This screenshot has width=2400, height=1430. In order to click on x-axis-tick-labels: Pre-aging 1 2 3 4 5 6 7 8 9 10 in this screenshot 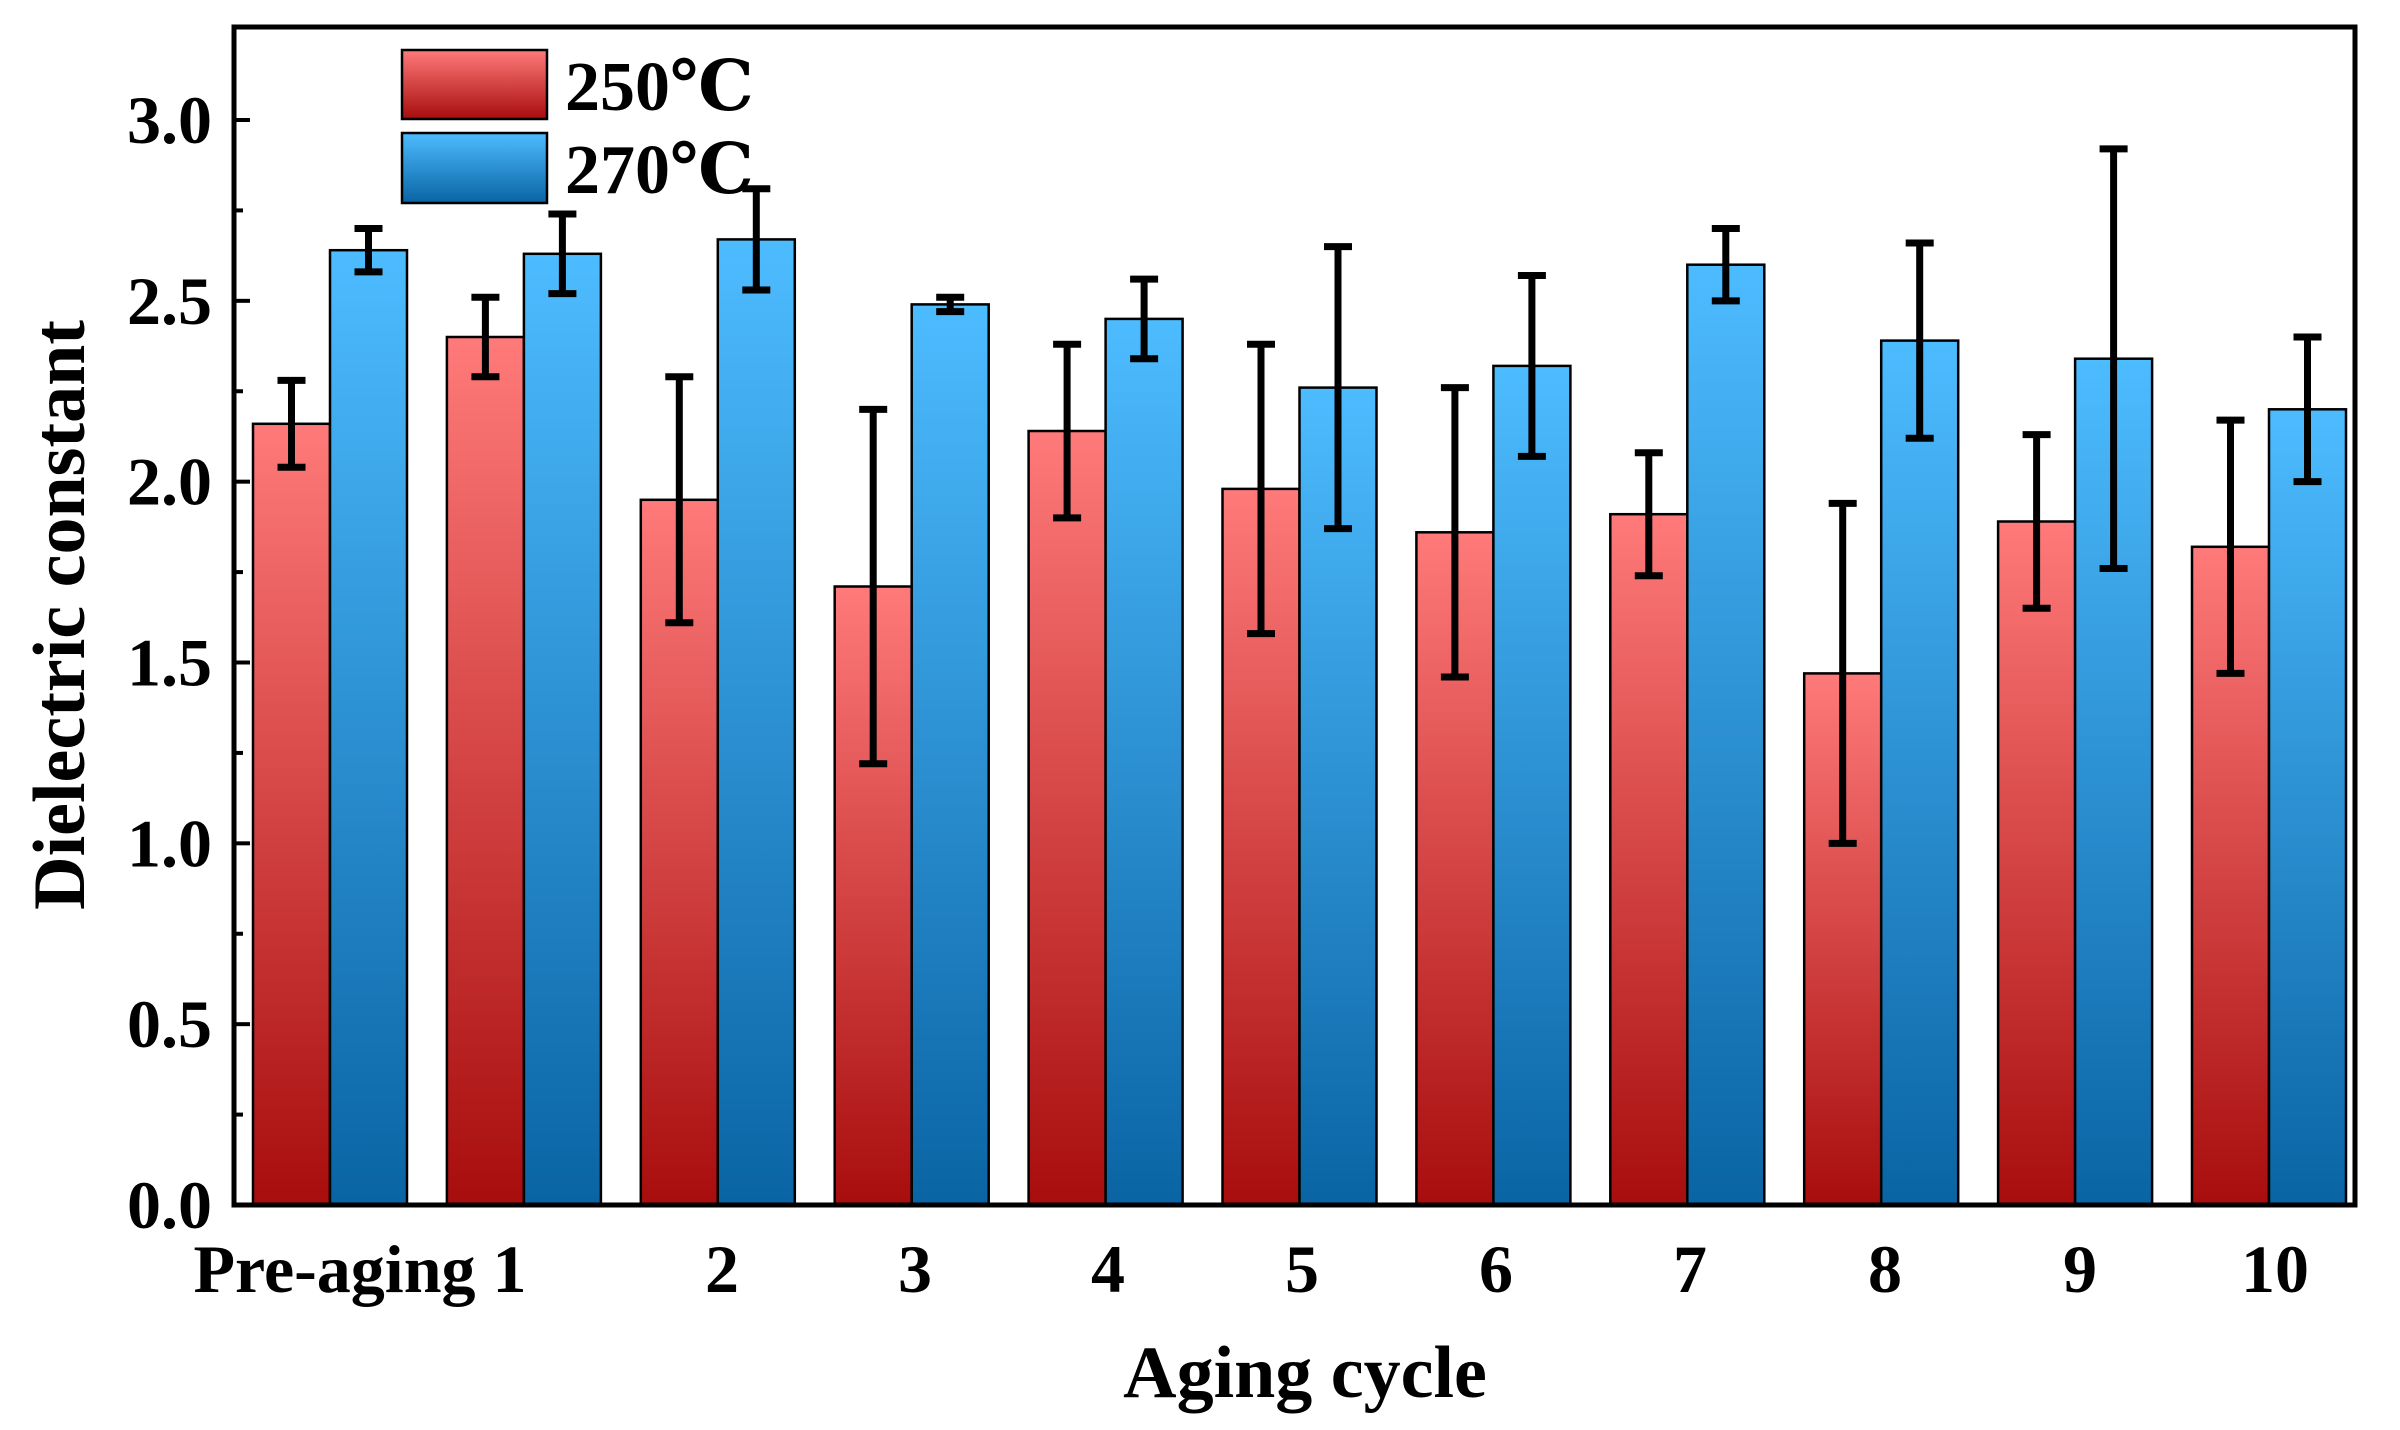, I will do `click(1251, 1269)`.